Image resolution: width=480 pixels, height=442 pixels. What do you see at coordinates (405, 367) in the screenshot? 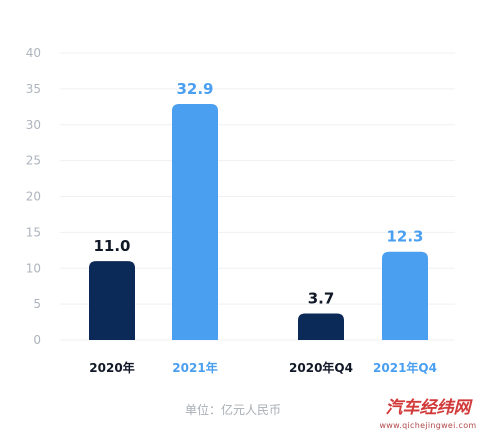
I see `category-label: 2021年Q4` at bounding box center [405, 367].